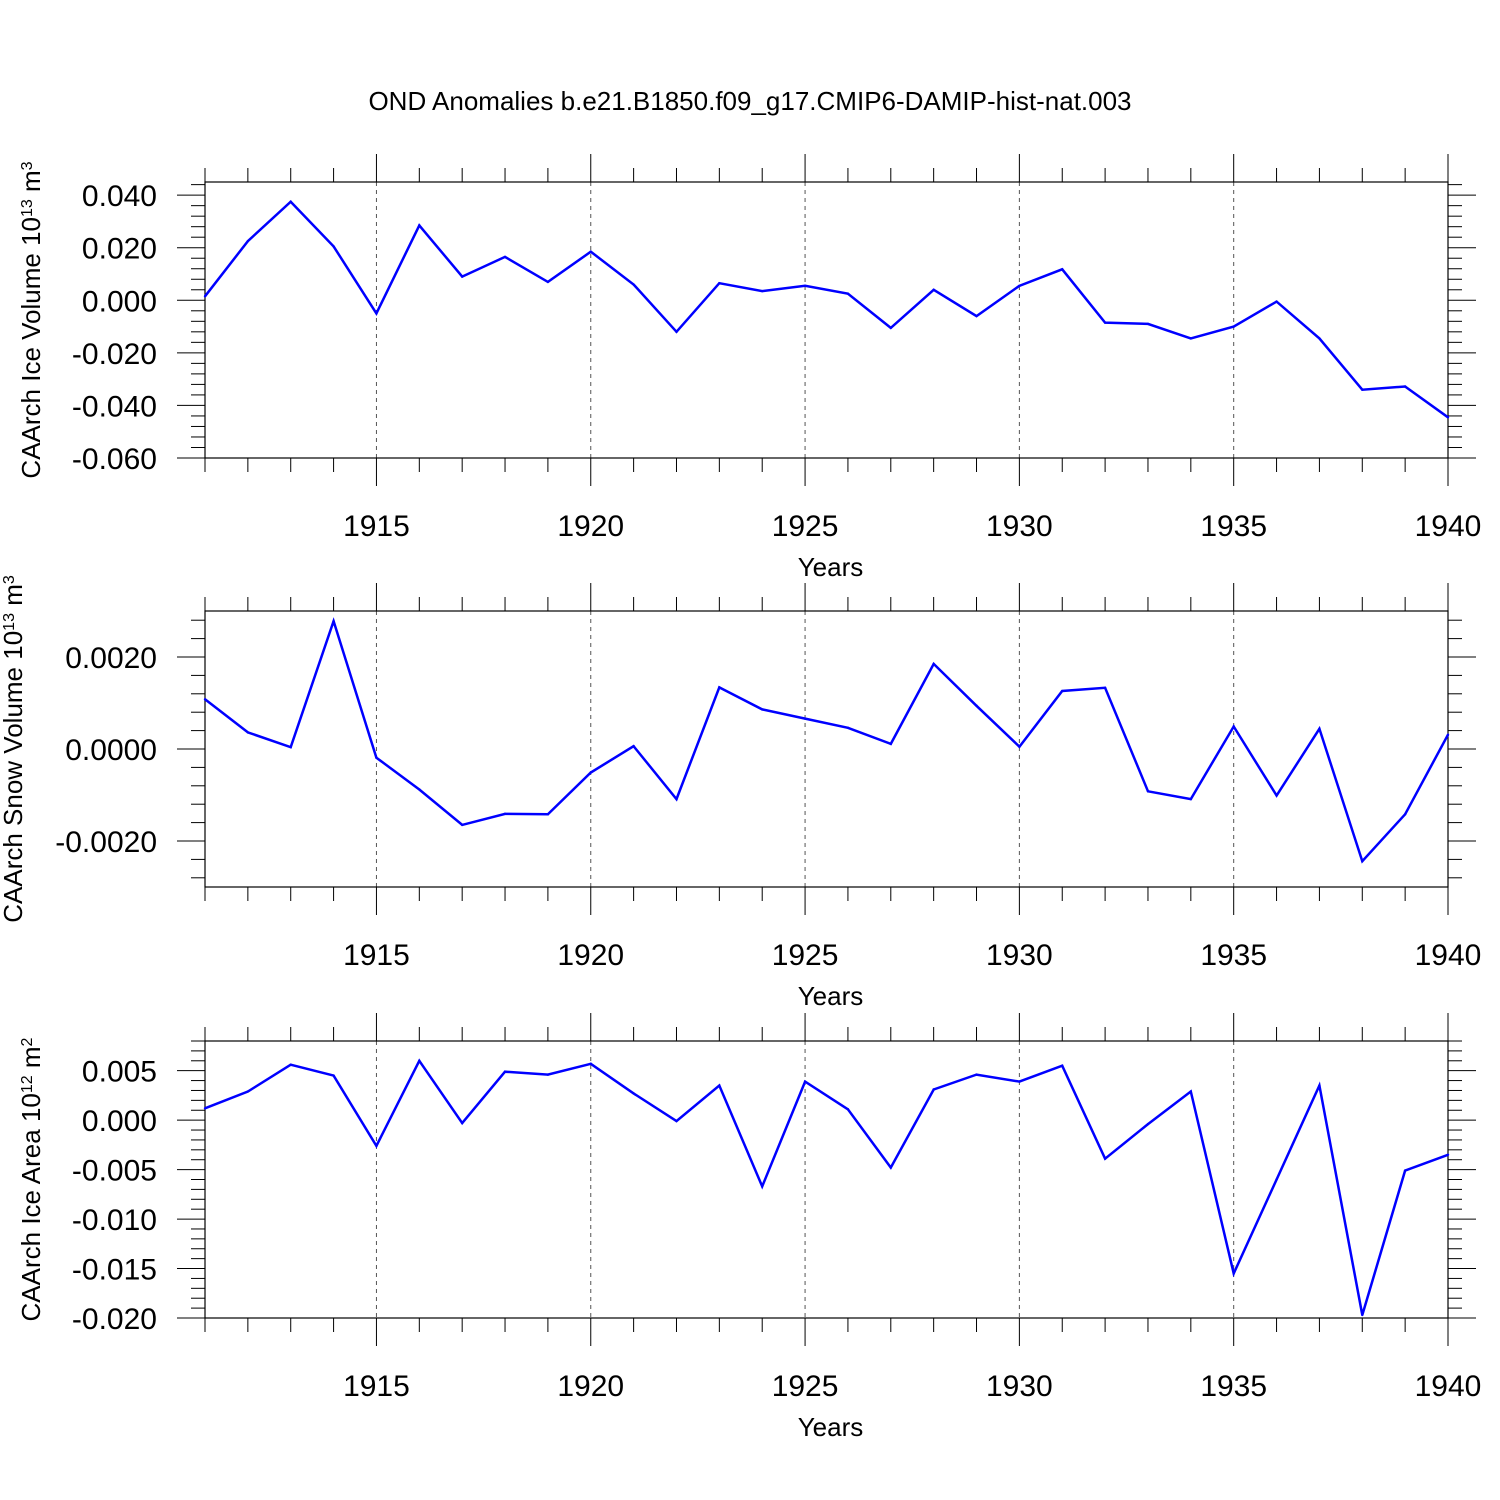 This screenshot has height=1500, width=1500. I want to click on y-tick-label: -0.005, so click(114, 1171).